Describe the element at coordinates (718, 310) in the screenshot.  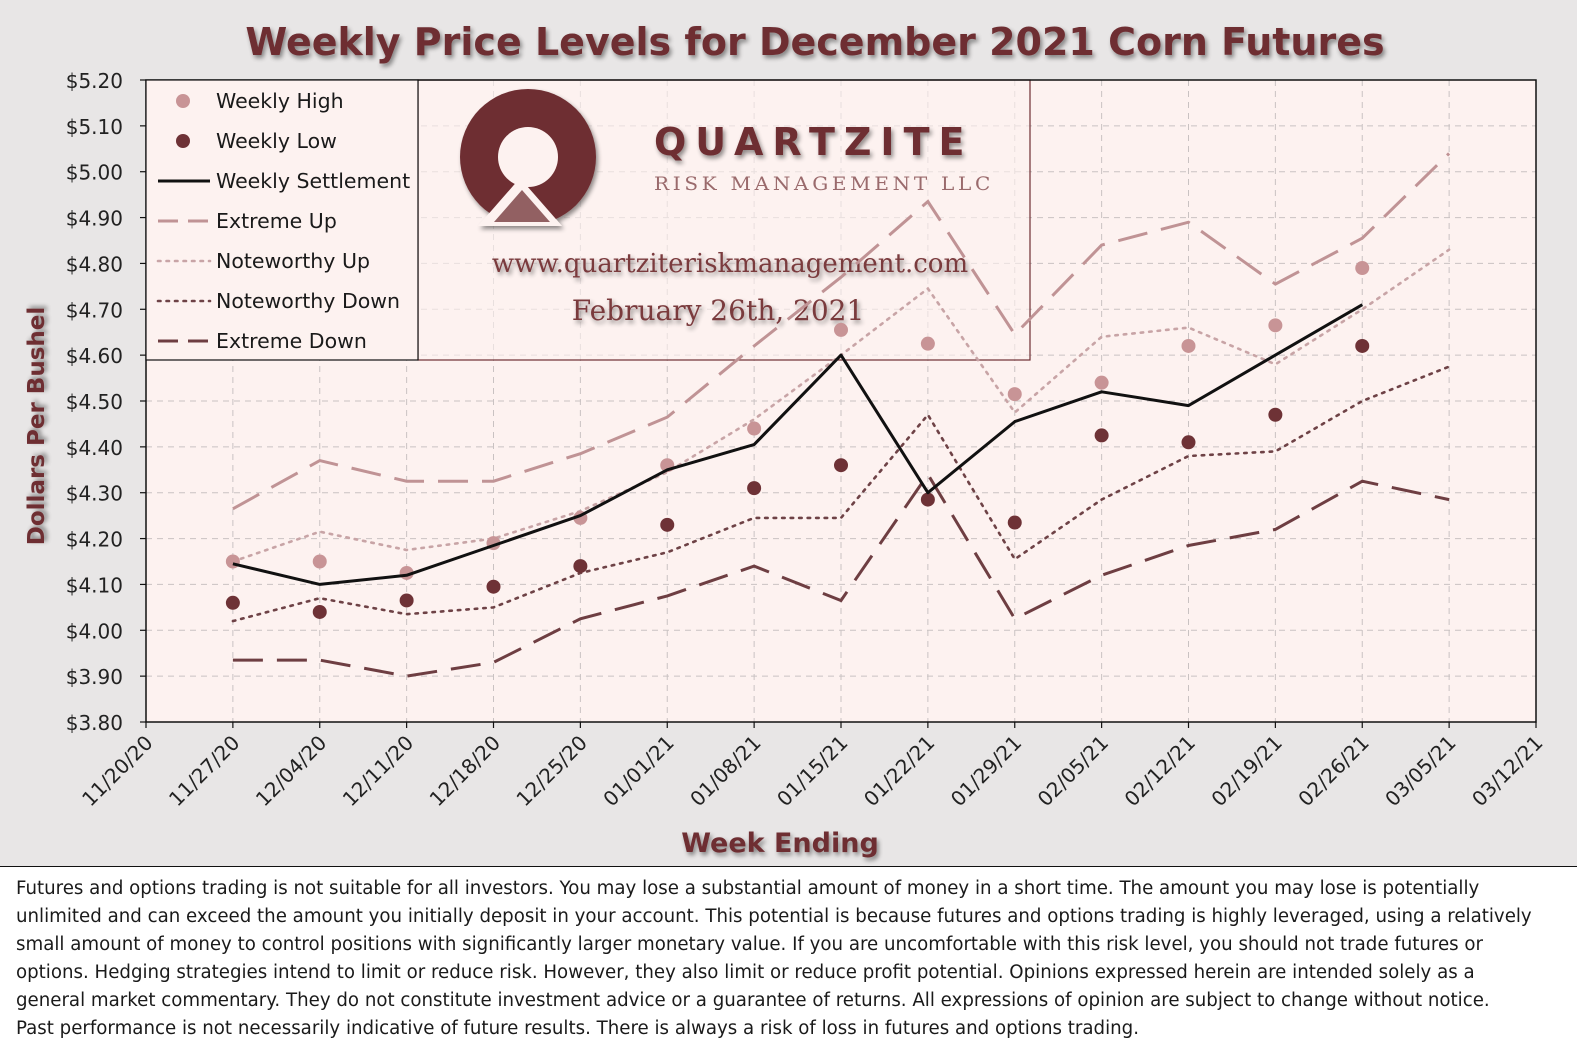
I see `watermark-date: February 26th, 2021` at that location.